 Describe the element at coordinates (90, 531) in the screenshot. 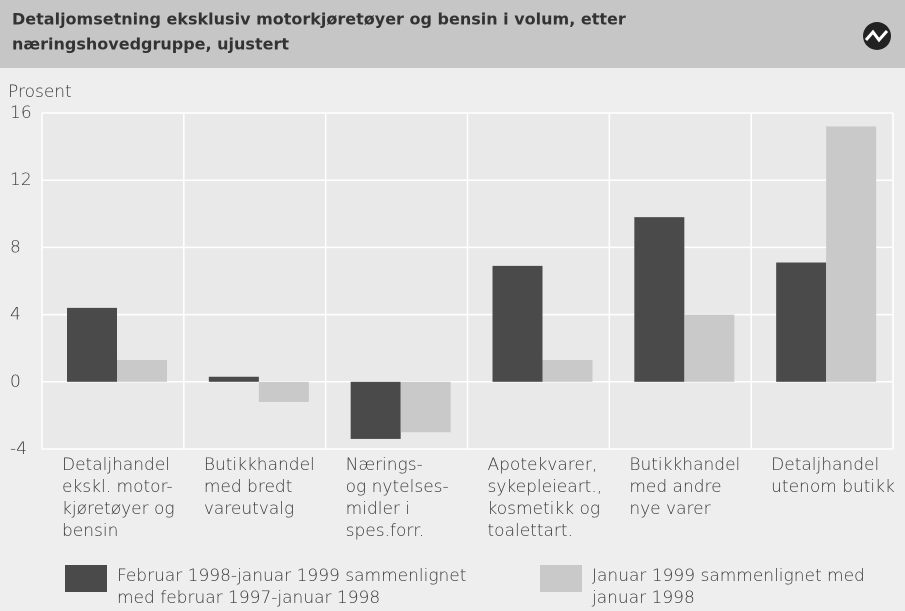

I see `x-tick-label: bensin` at that location.